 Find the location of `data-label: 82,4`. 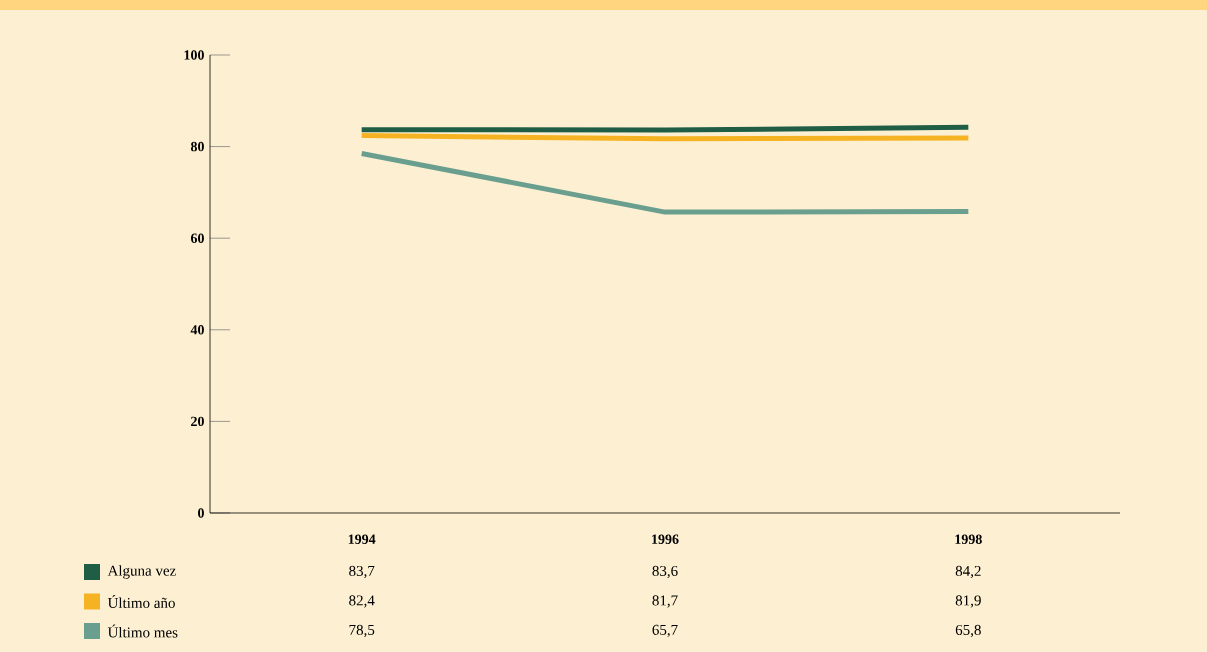

data-label: 82,4 is located at coordinates (362, 601).